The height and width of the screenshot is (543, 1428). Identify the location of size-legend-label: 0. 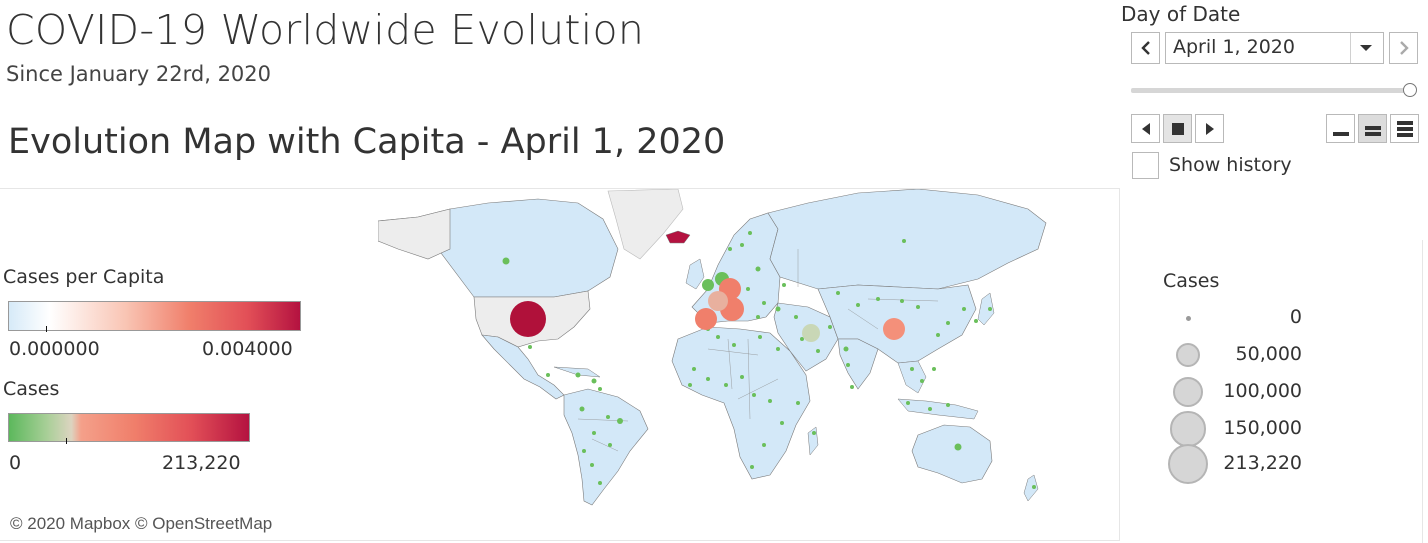
(1295, 317).